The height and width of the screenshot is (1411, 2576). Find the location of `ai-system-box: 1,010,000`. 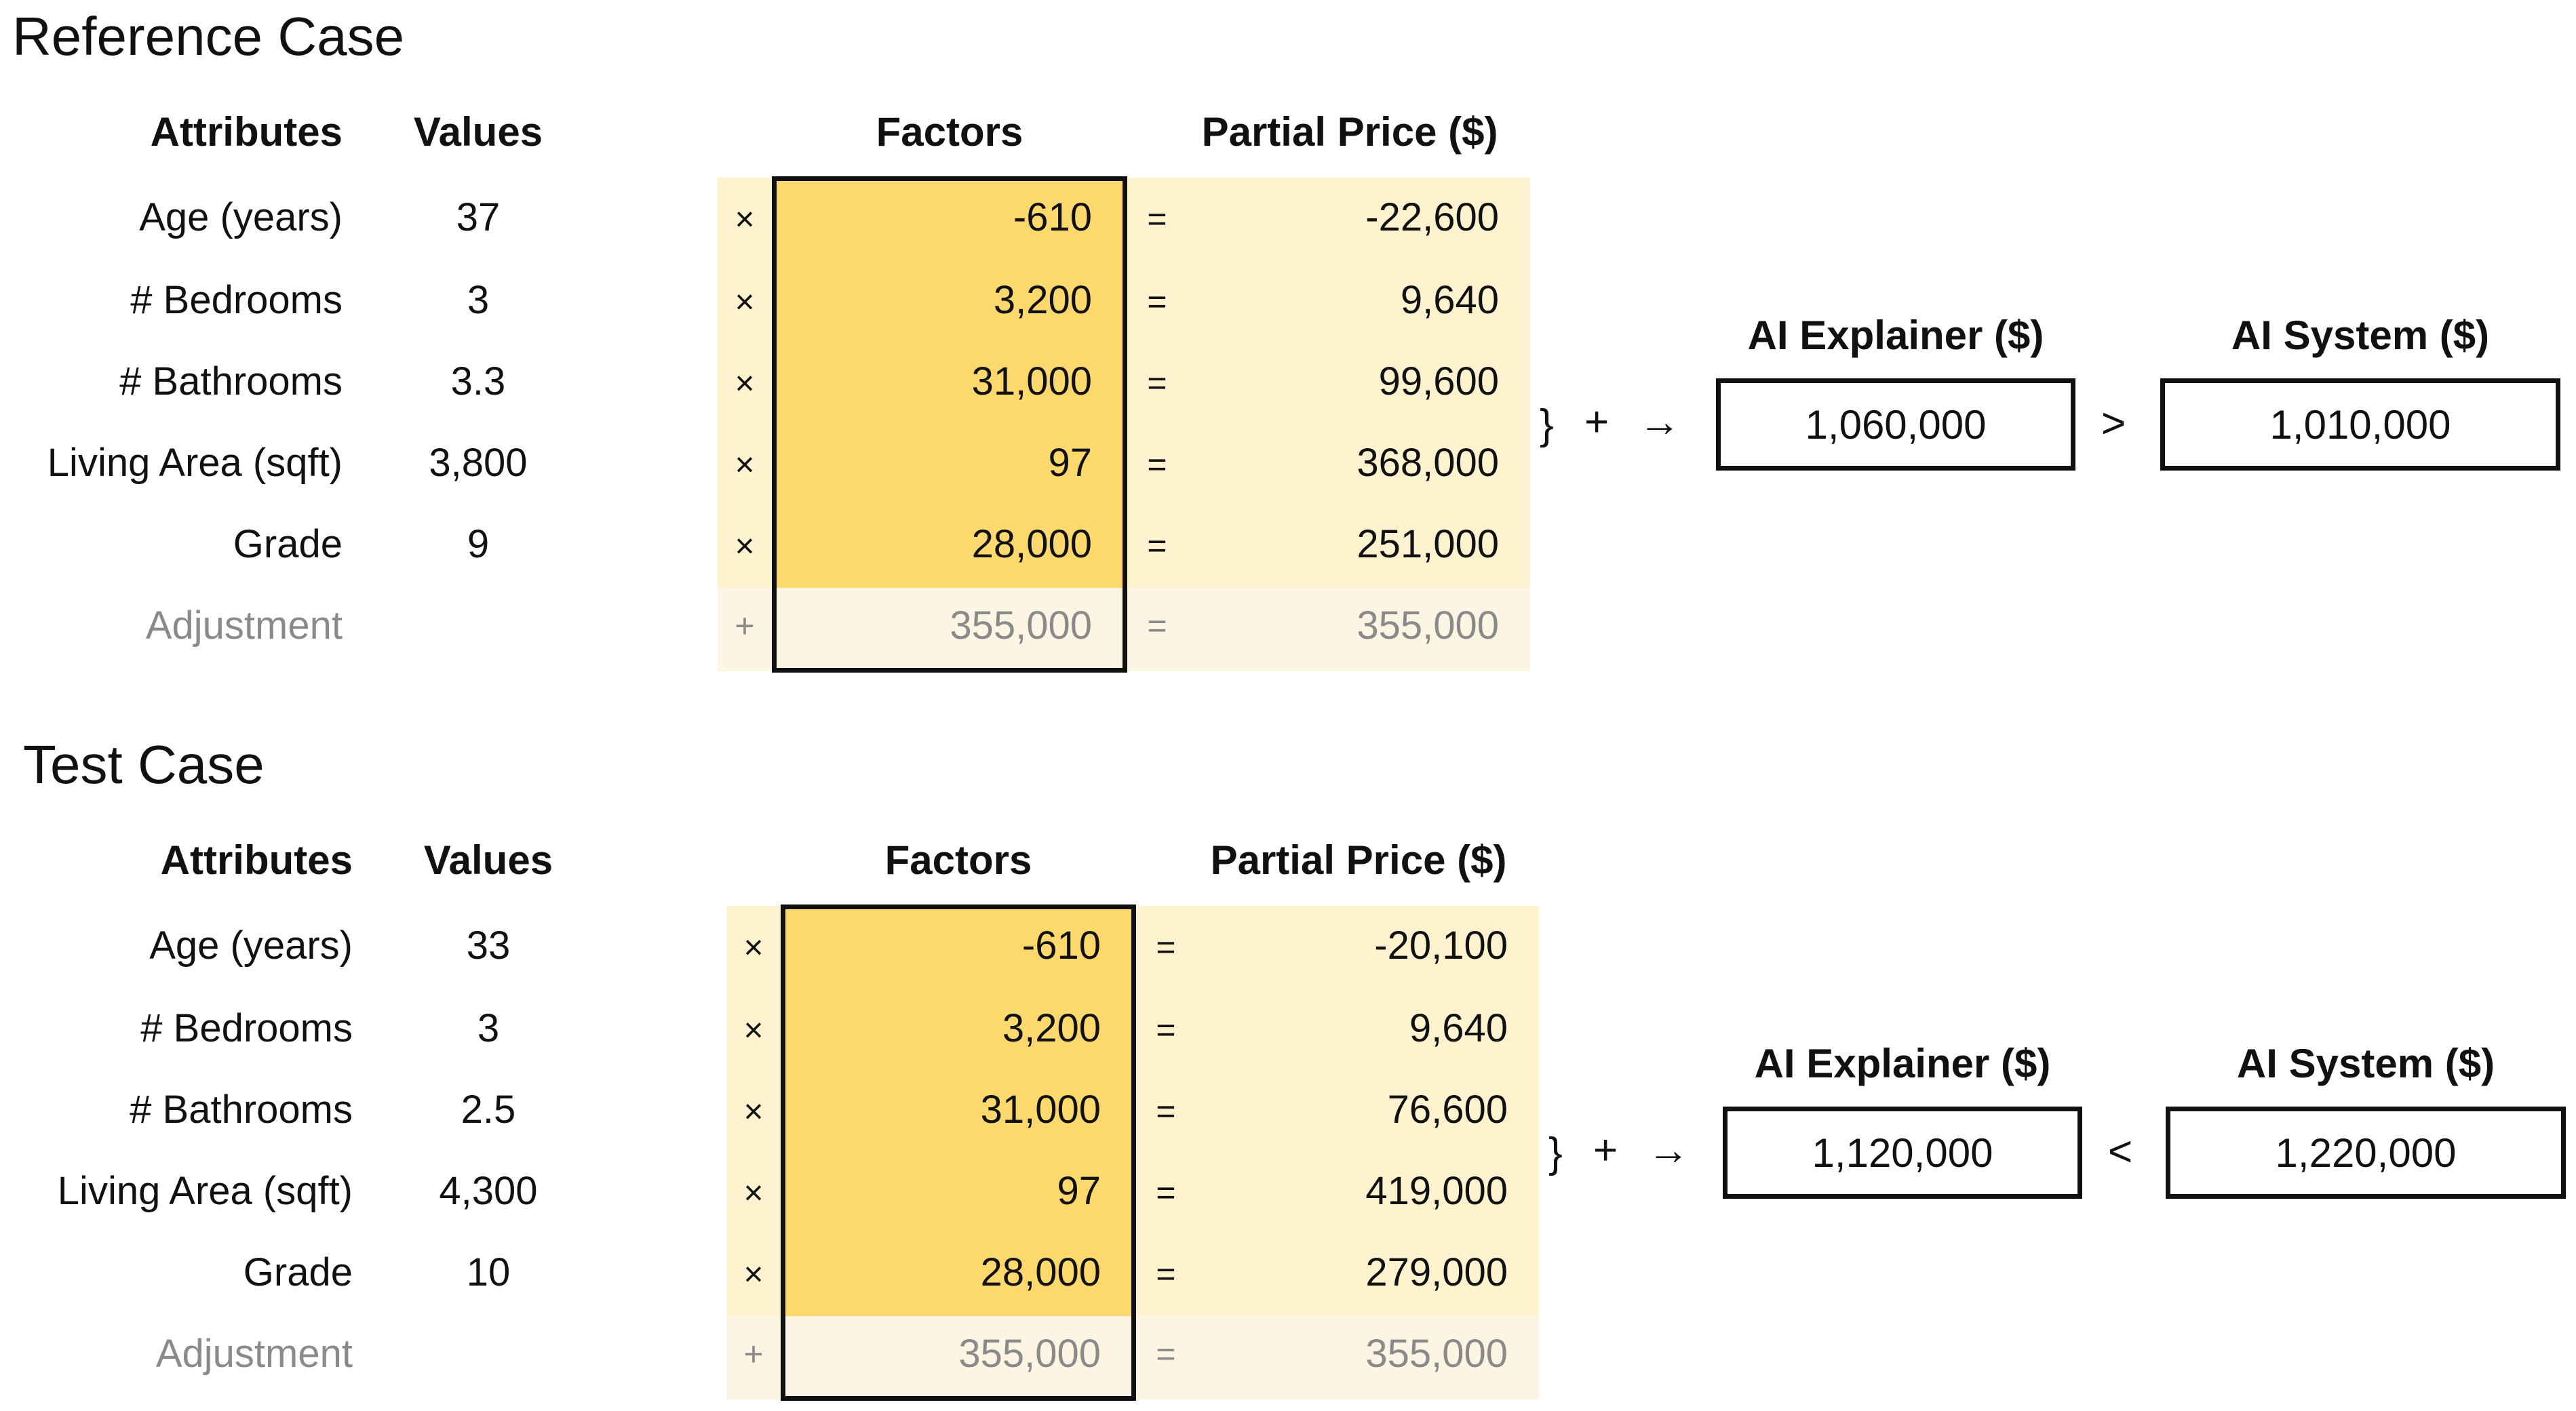

ai-system-box: 1,010,000 is located at coordinates (2360, 424).